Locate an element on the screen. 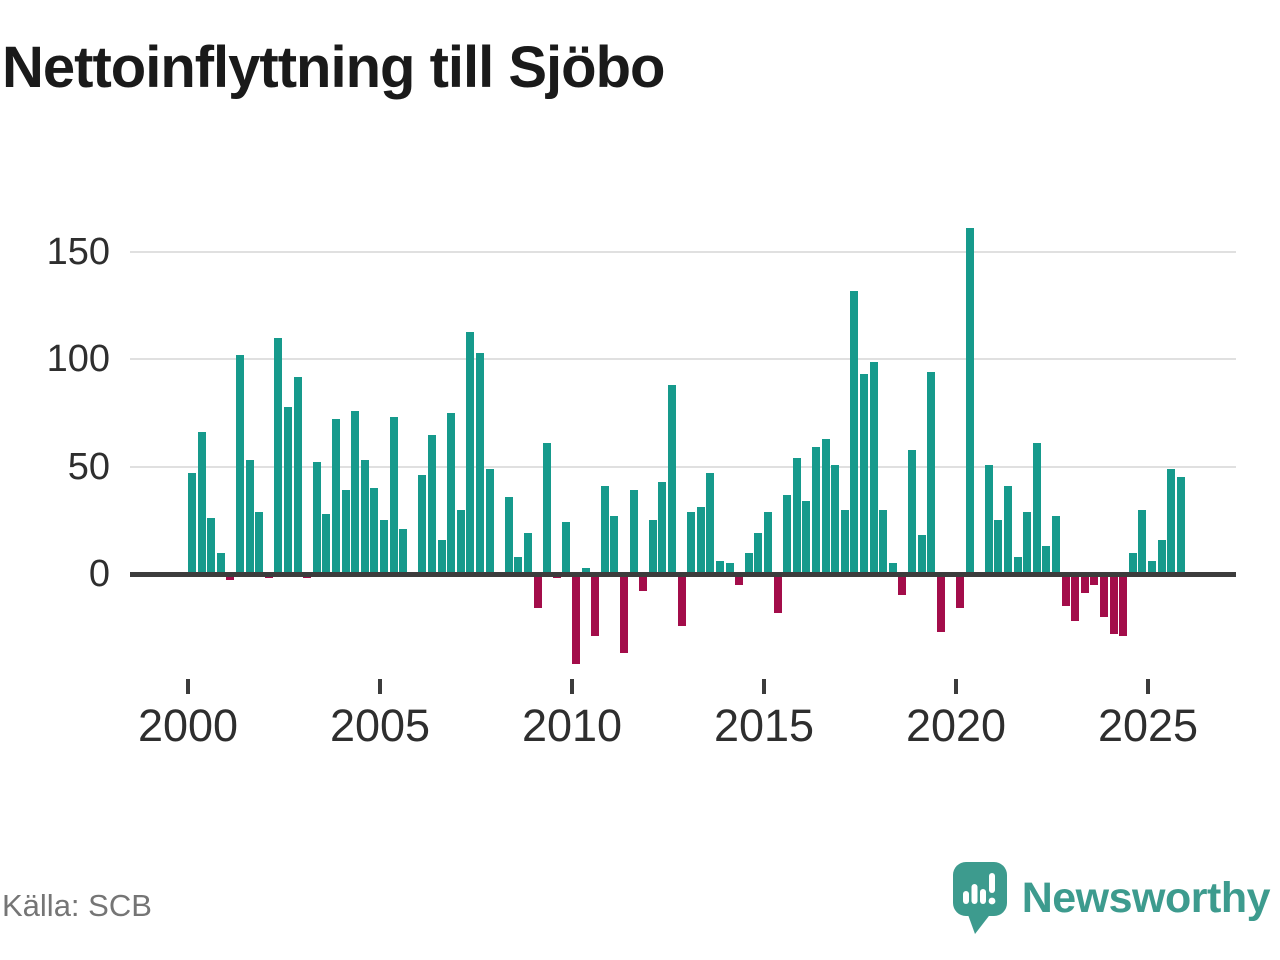 This screenshot has width=1280, height=960. source-caption: Källa: SCB is located at coordinates (77, 905).